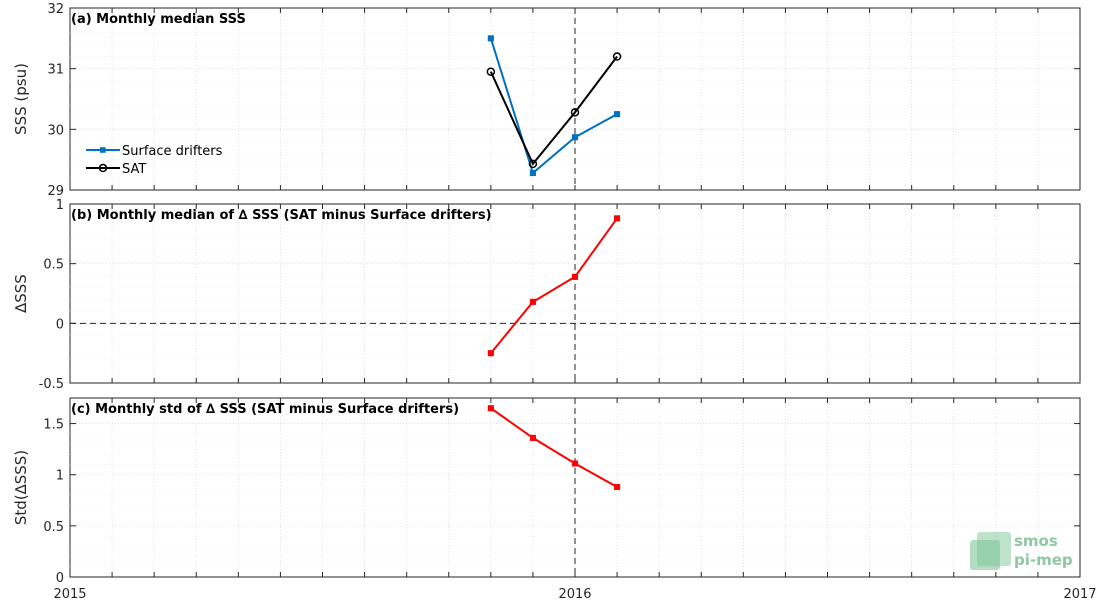 Image resolution: width=1111 pixels, height=605 pixels. Describe the element at coordinates (55, 70) in the screenshot. I see `y-tick-label: 31` at that location.